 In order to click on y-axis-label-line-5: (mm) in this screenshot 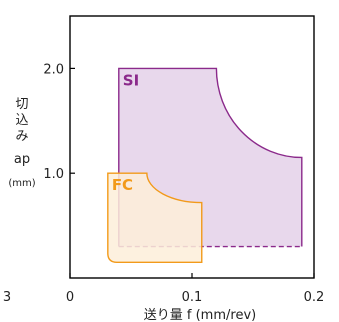, I will do `click(21, 183)`.